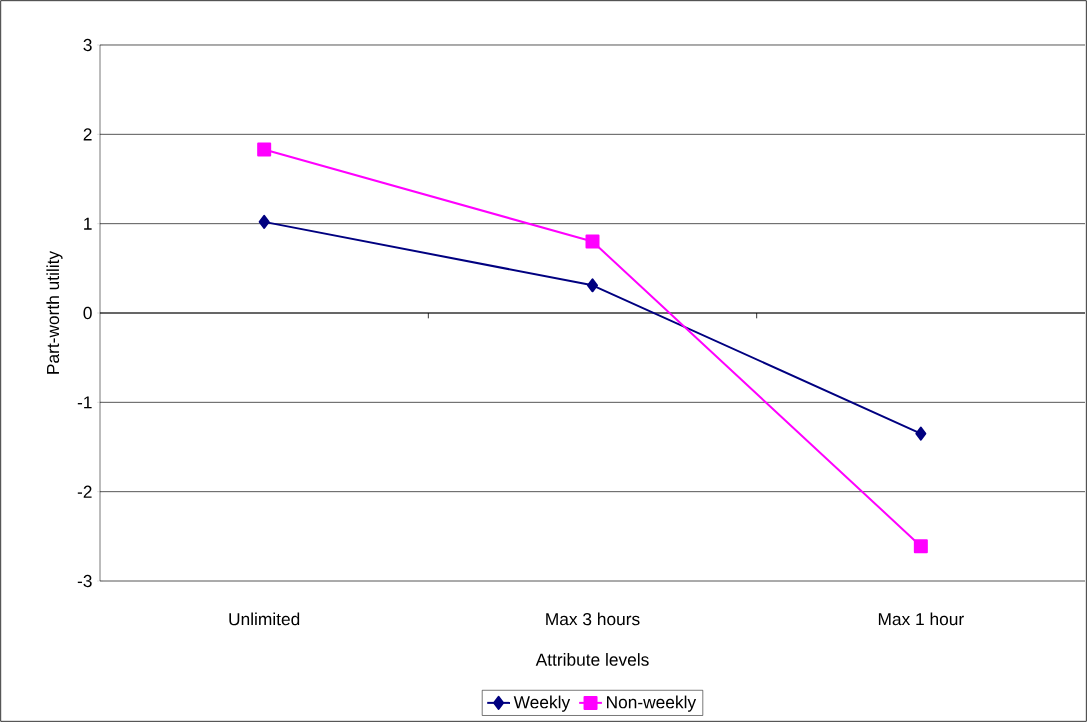 This screenshot has width=1087, height=722. I want to click on x-tick-label: Unlimited, so click(264, 619).